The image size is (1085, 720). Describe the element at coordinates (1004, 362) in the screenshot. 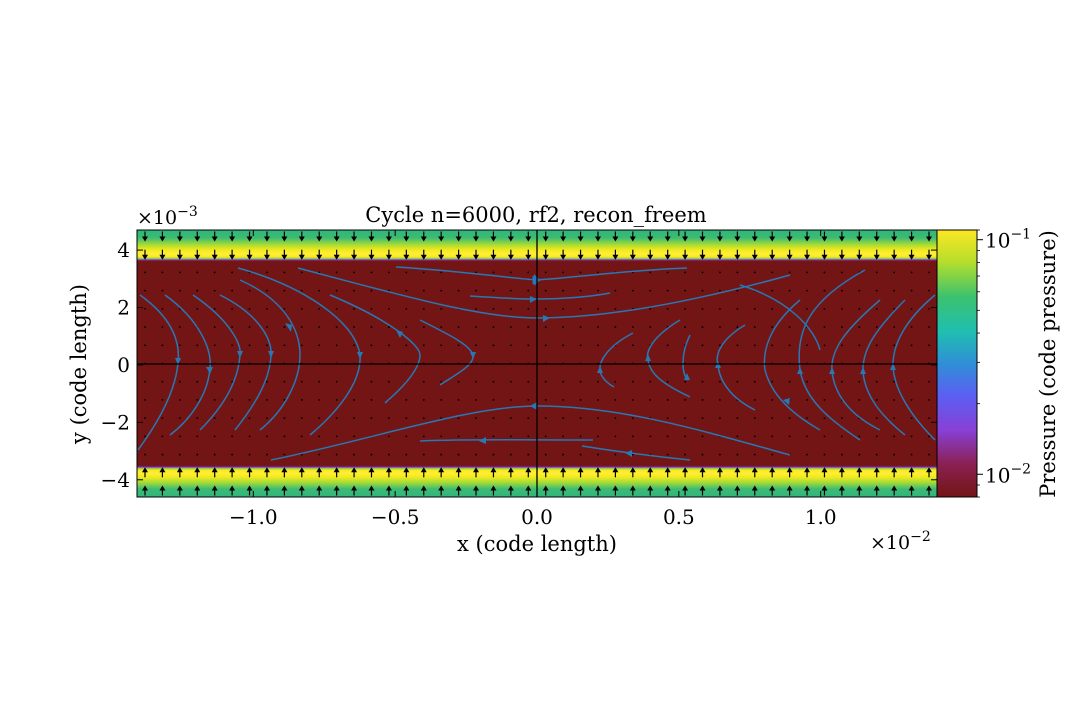

I see `colorbar-ticks: 10−1 10−2` at that location.